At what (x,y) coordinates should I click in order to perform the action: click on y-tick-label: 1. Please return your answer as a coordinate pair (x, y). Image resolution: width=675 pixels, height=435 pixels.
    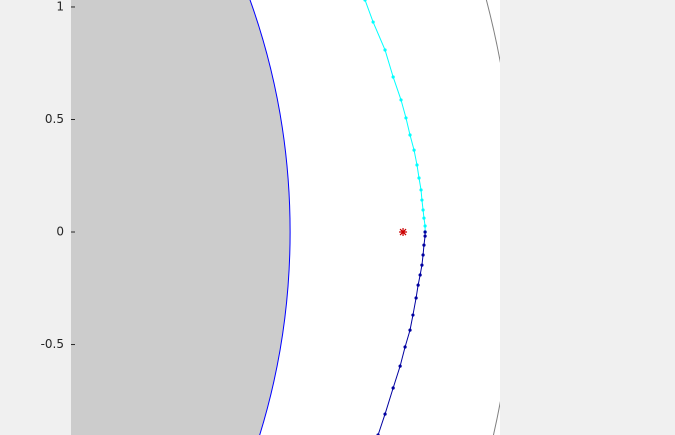
    Looking at the image, I should click on (60, 7).